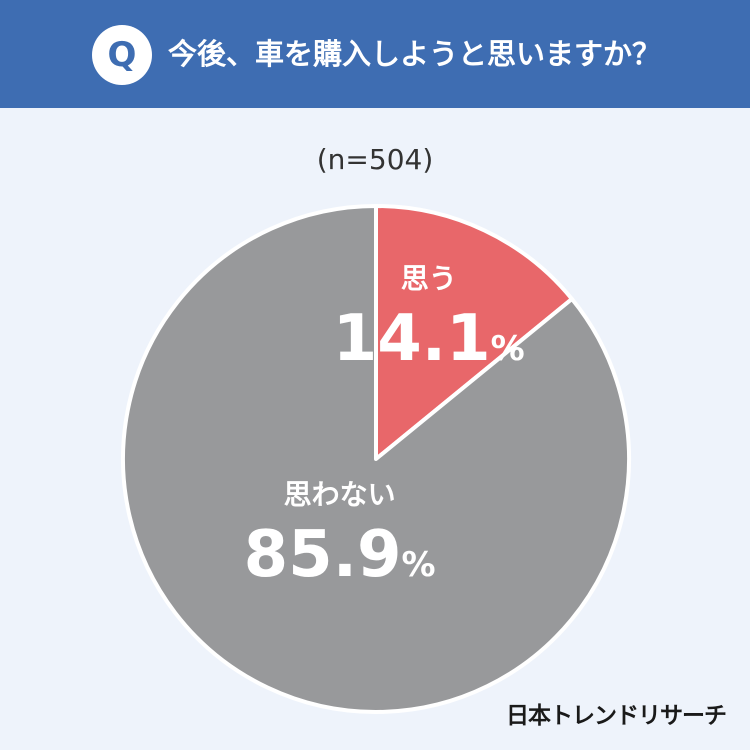 Image resolution: width=750 pixels, height=750 pixels. Describe the element at coordinates (508, 349) in the screenshot. I see `slice-label-unit-1: %` at that location.